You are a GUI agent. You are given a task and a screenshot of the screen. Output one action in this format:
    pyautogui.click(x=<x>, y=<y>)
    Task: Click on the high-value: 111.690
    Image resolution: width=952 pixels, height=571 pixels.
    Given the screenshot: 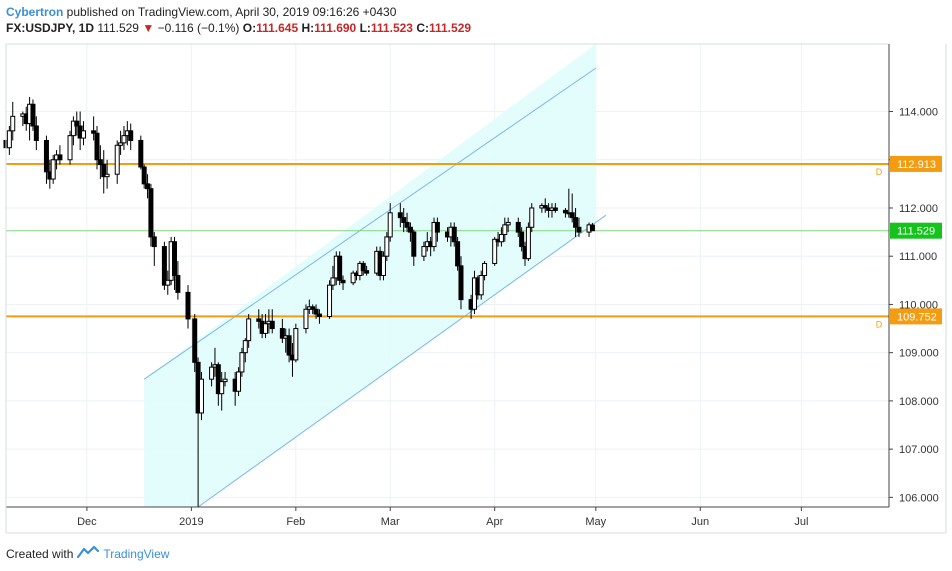 What is the action you would take?
    pyautogui.click(x=335, y=28)
    